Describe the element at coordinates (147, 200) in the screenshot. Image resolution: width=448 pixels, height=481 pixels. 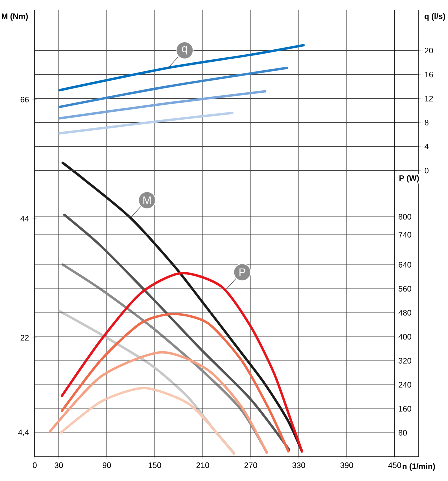
I see `annotation: M` at that location.